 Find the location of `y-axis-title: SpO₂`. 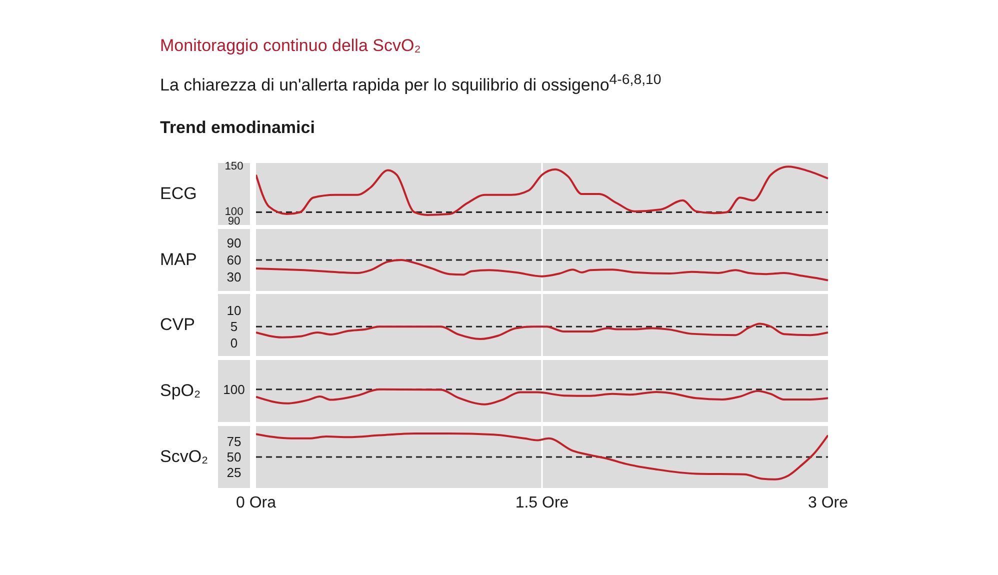

y-axis-title: SpO₂ is located at coordinates (180, 391).